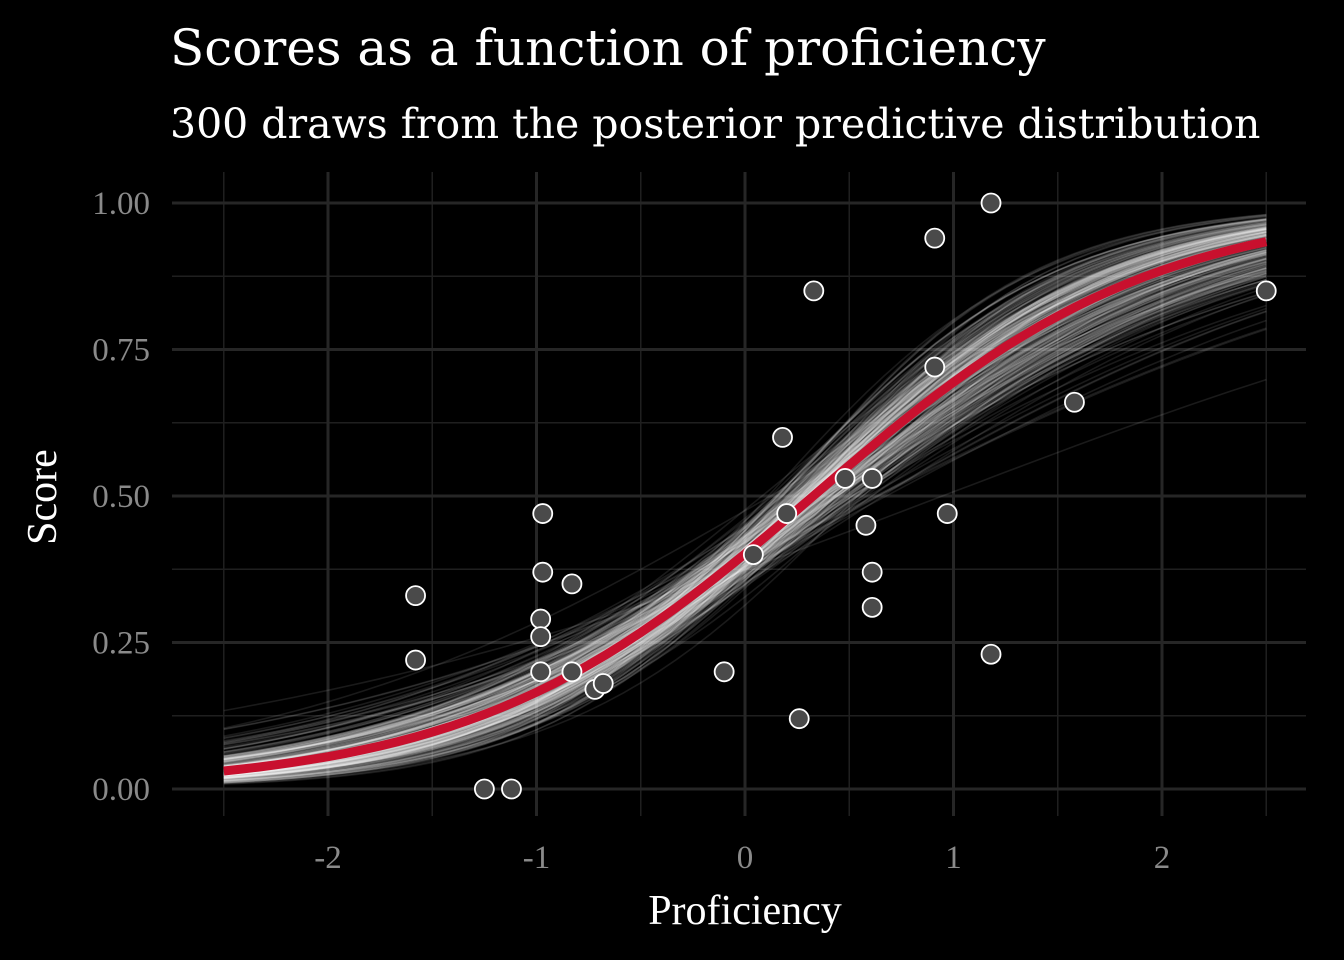  What do you see at coordinates (745, 858) in the screenshot?
I see `x-tick-label: 0` at bounding box center [745, 858].